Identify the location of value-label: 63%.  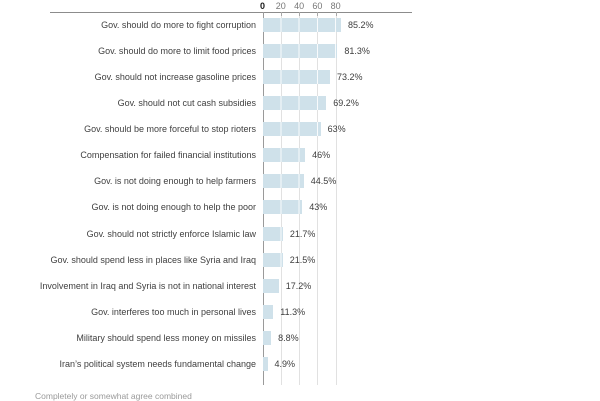
(336, 129).